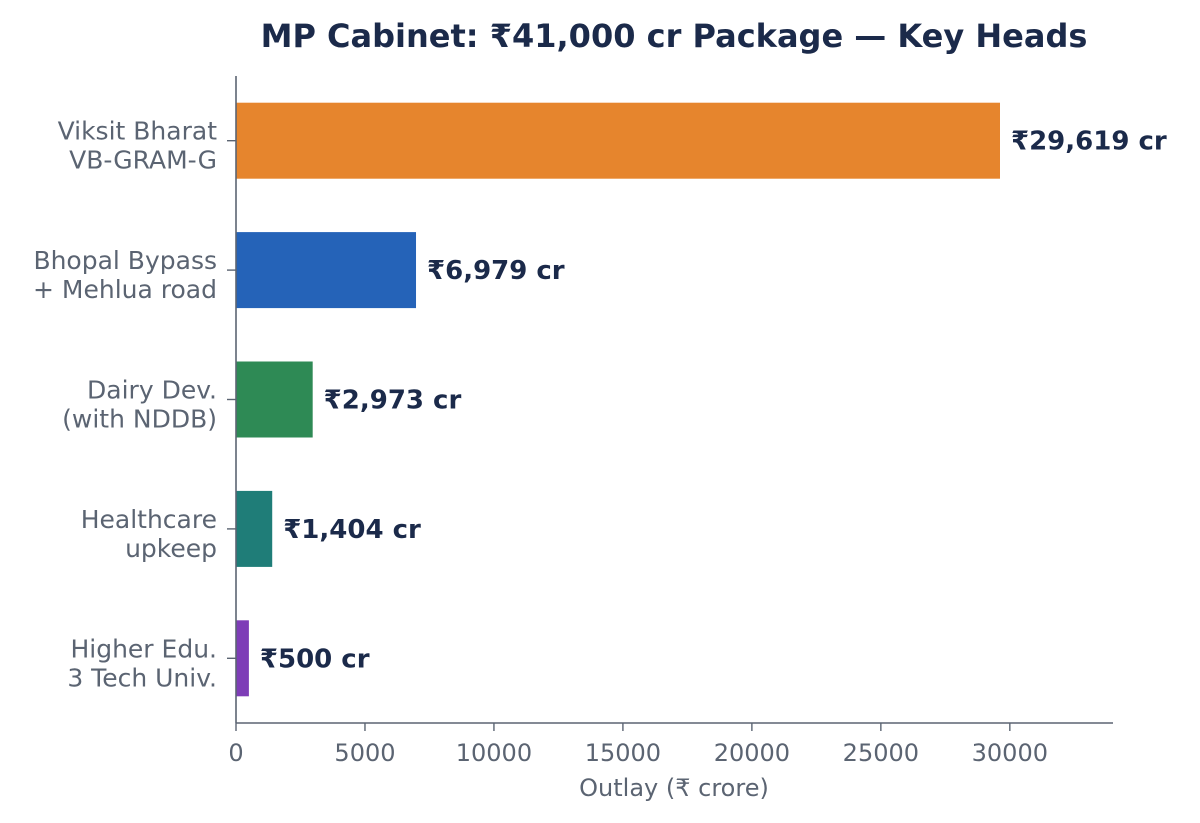 This screenshot has width=1200, height=823. What do you see at coordinates (393, 401) in the screenshot?
I see `data-label: ₹2,973 cr` at bounding box center [393, 401].